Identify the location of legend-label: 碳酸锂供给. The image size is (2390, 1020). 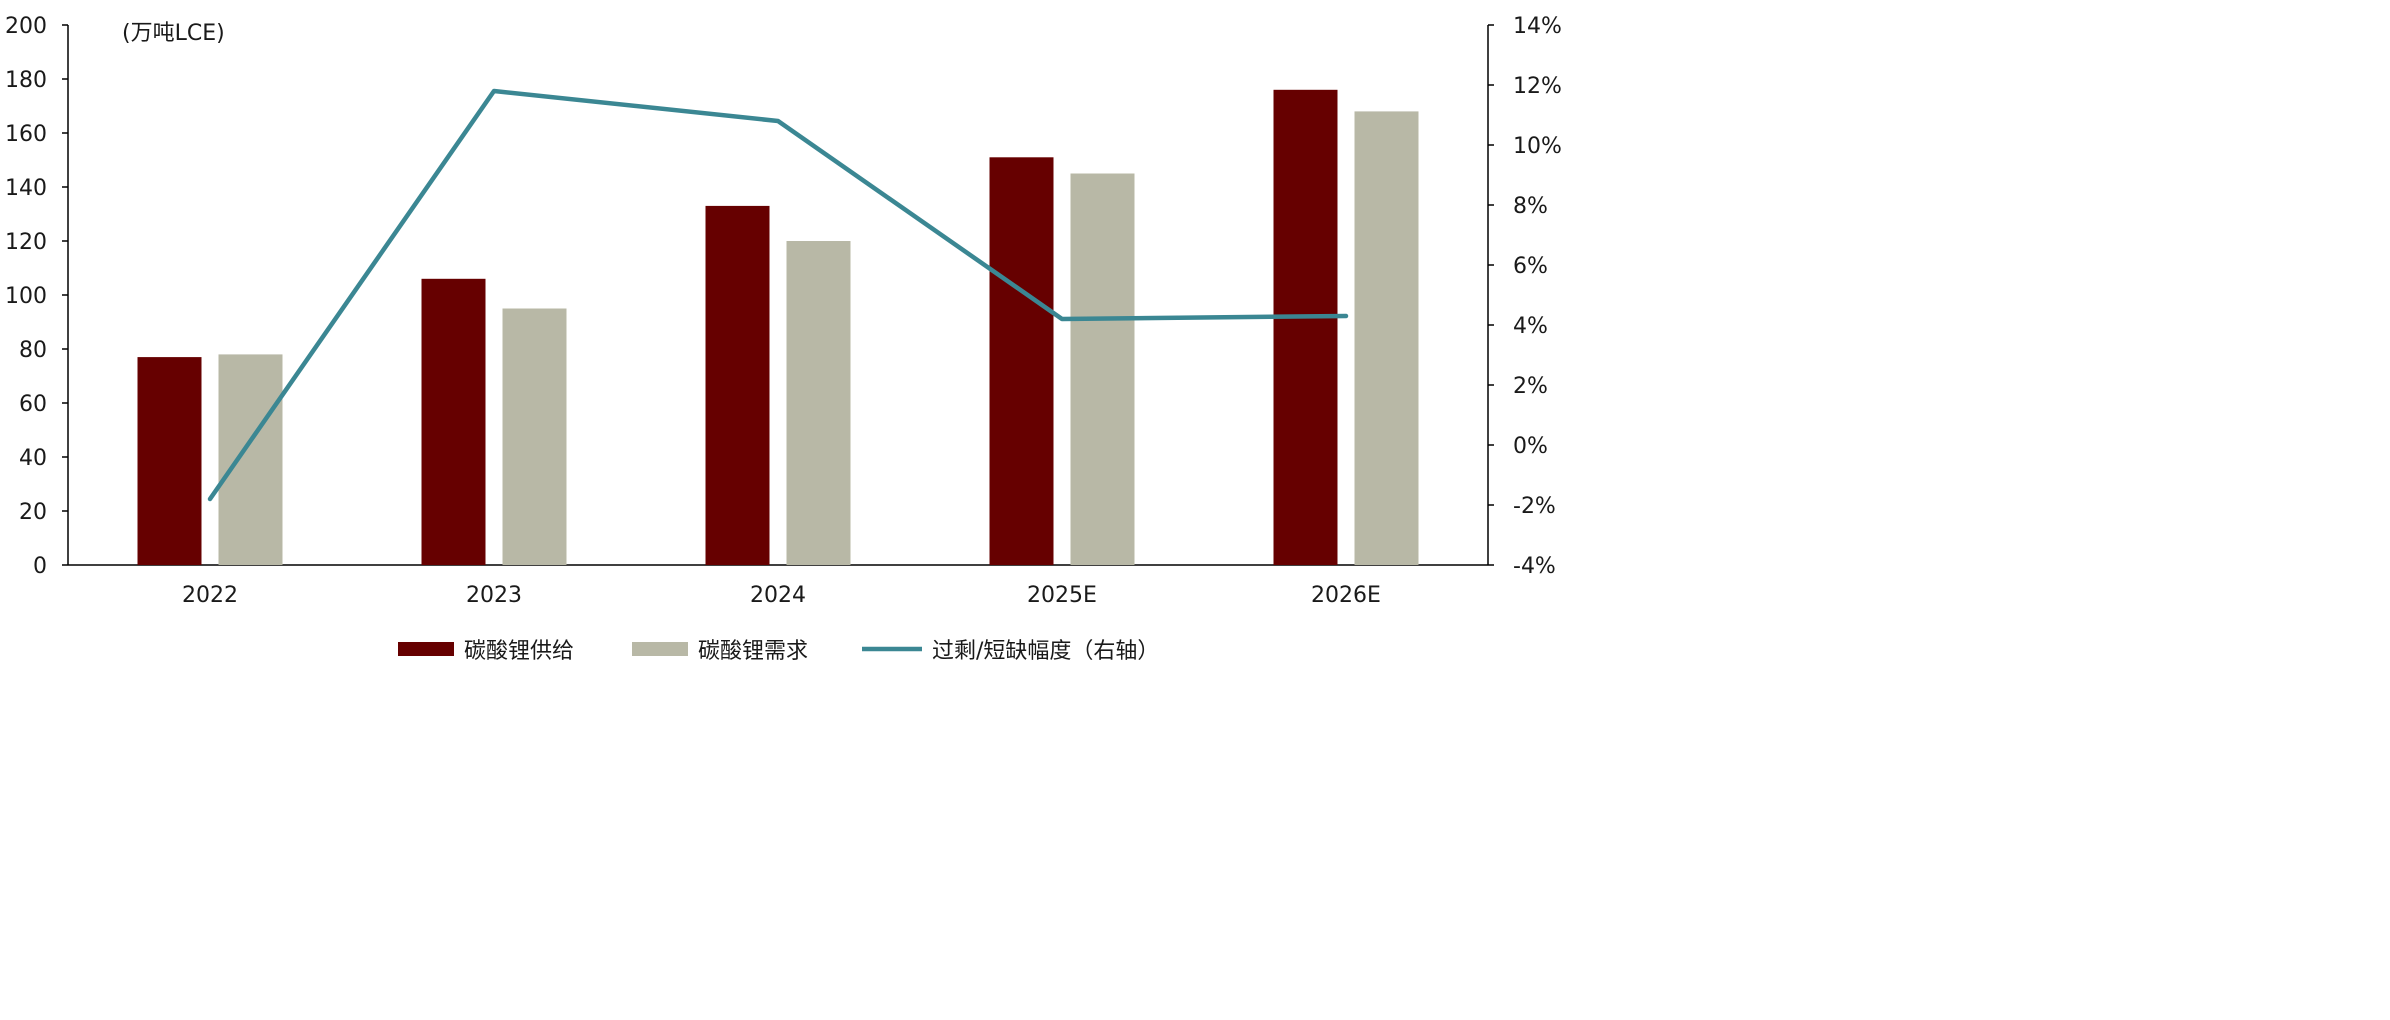
(519, 651).